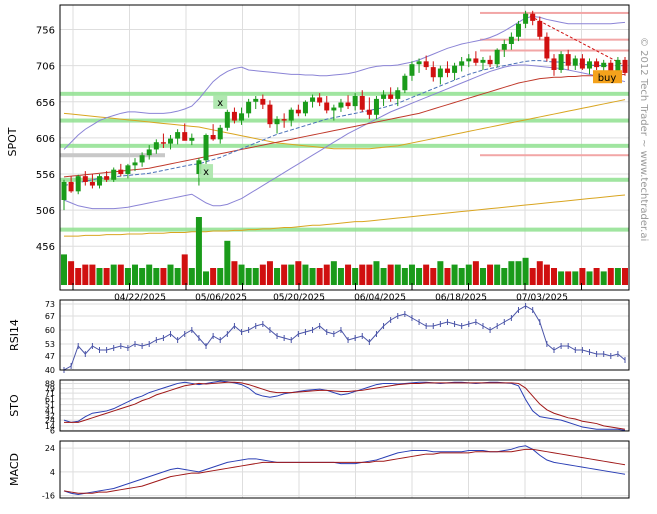 This screenshot has height=514, width=657. I want to click on sto-tick-label: 14, so click(50, 426).